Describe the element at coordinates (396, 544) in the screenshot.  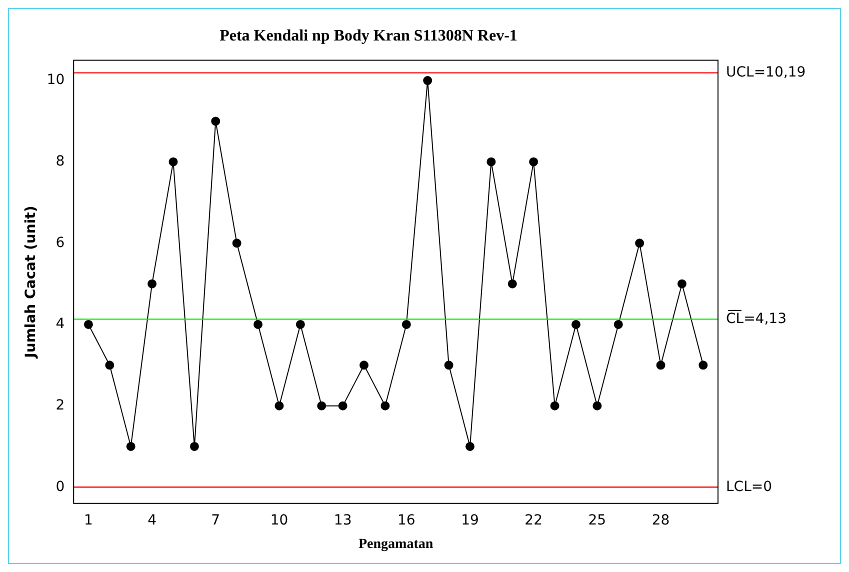
I see `x-axis-title: Pengamatan` at that location.